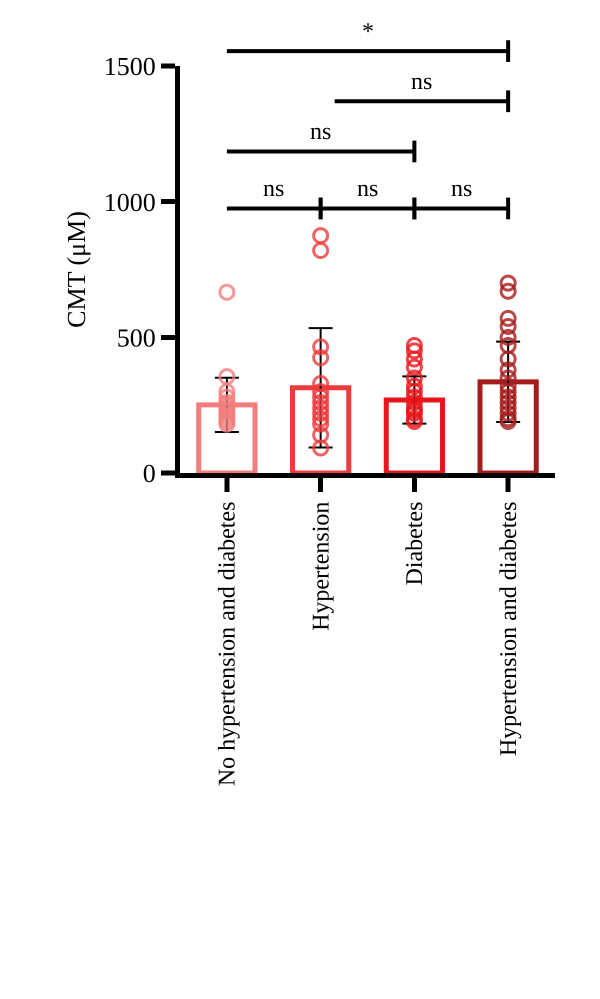  Describe the element at coordinates (77, 269) in the screenshot. I see `y-axis-title: CMT (μM)` at that location.